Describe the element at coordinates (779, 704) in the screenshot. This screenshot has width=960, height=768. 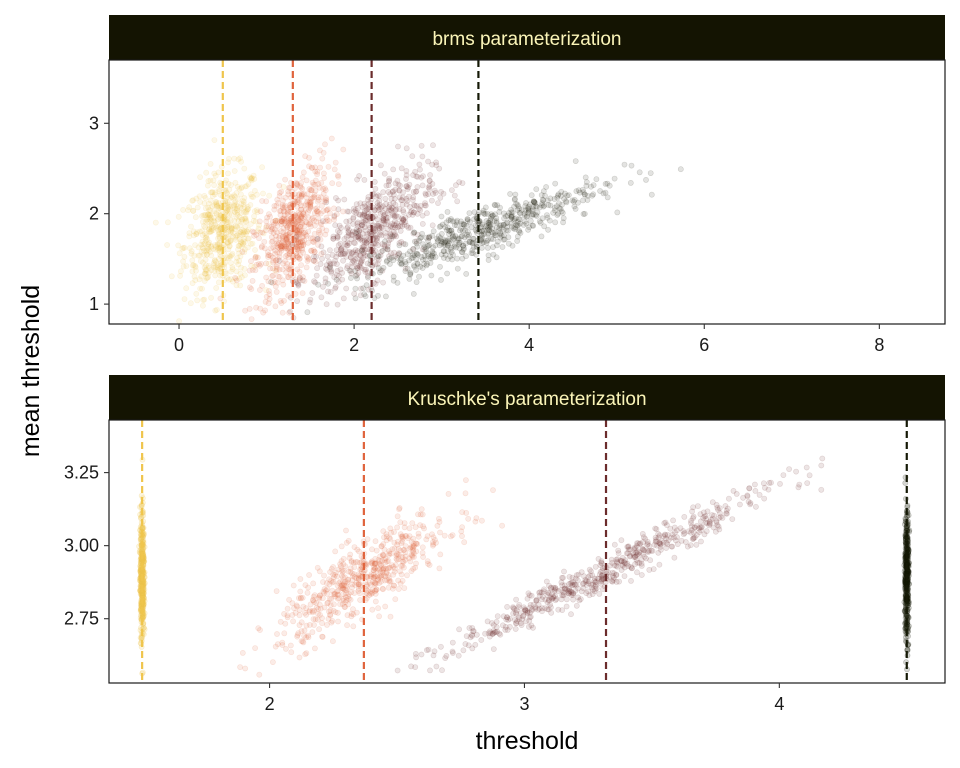
I see `x-tick-label: 4` at that location.